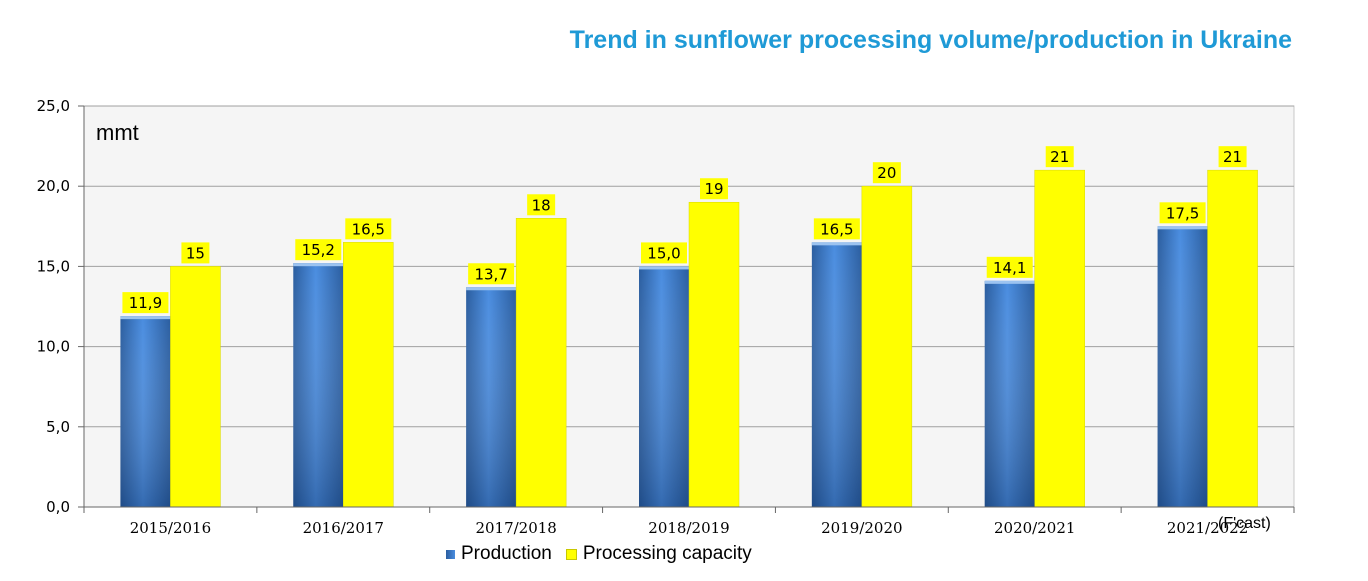  I want to click on legend-item-processing-capacity: Processing capacity, so click(658, 554).